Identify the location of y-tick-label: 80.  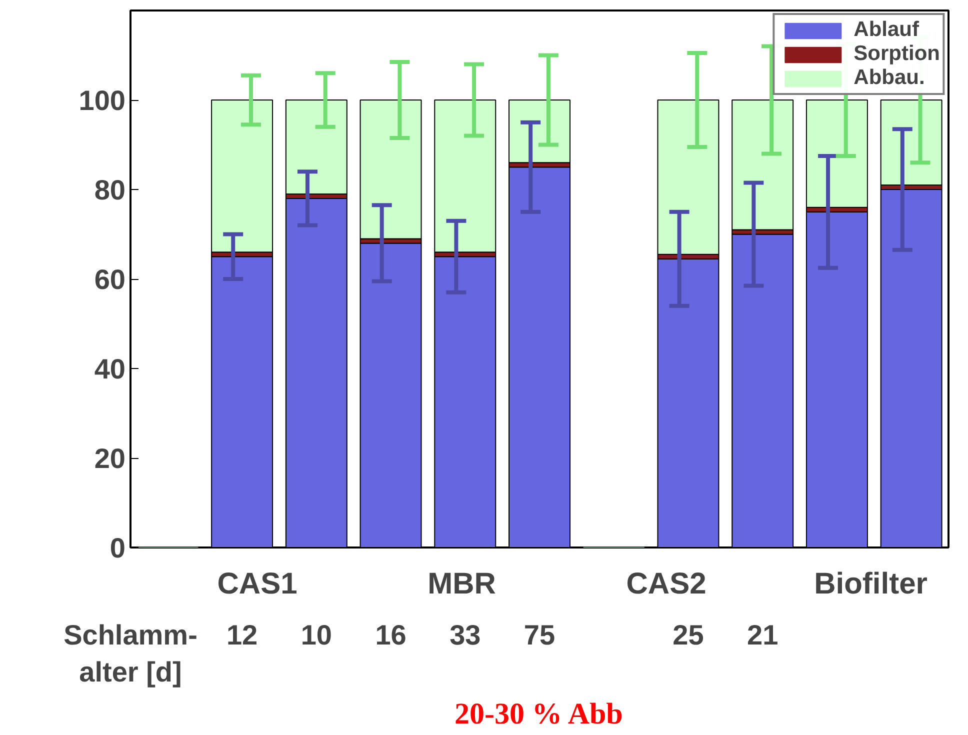
(110, 190).